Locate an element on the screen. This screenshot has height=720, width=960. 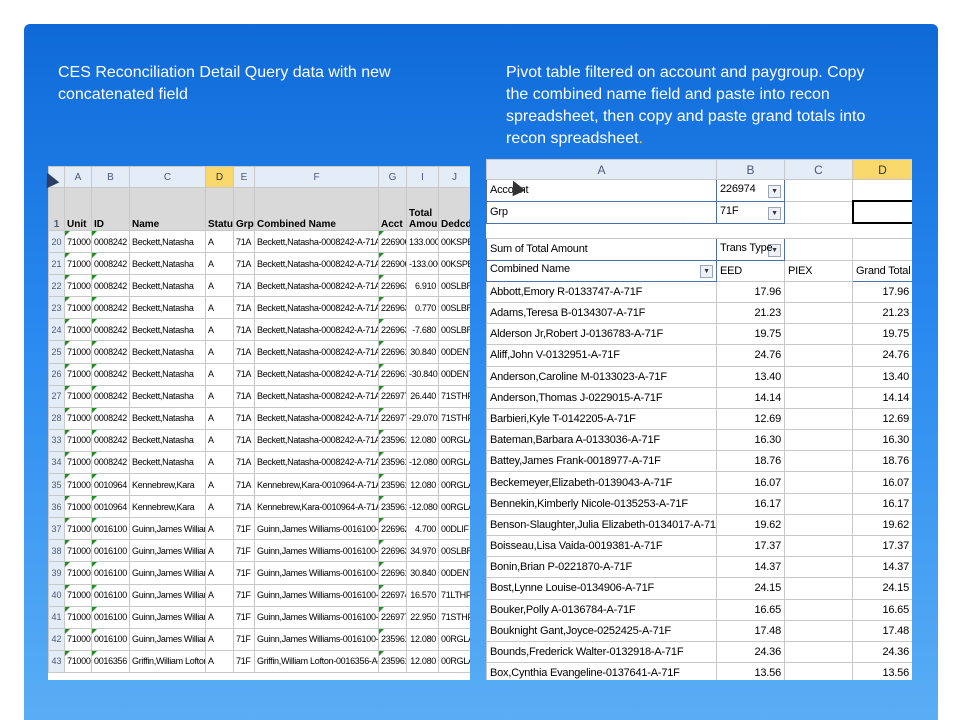
row-number: 35 is located at coordinates (56, 485).